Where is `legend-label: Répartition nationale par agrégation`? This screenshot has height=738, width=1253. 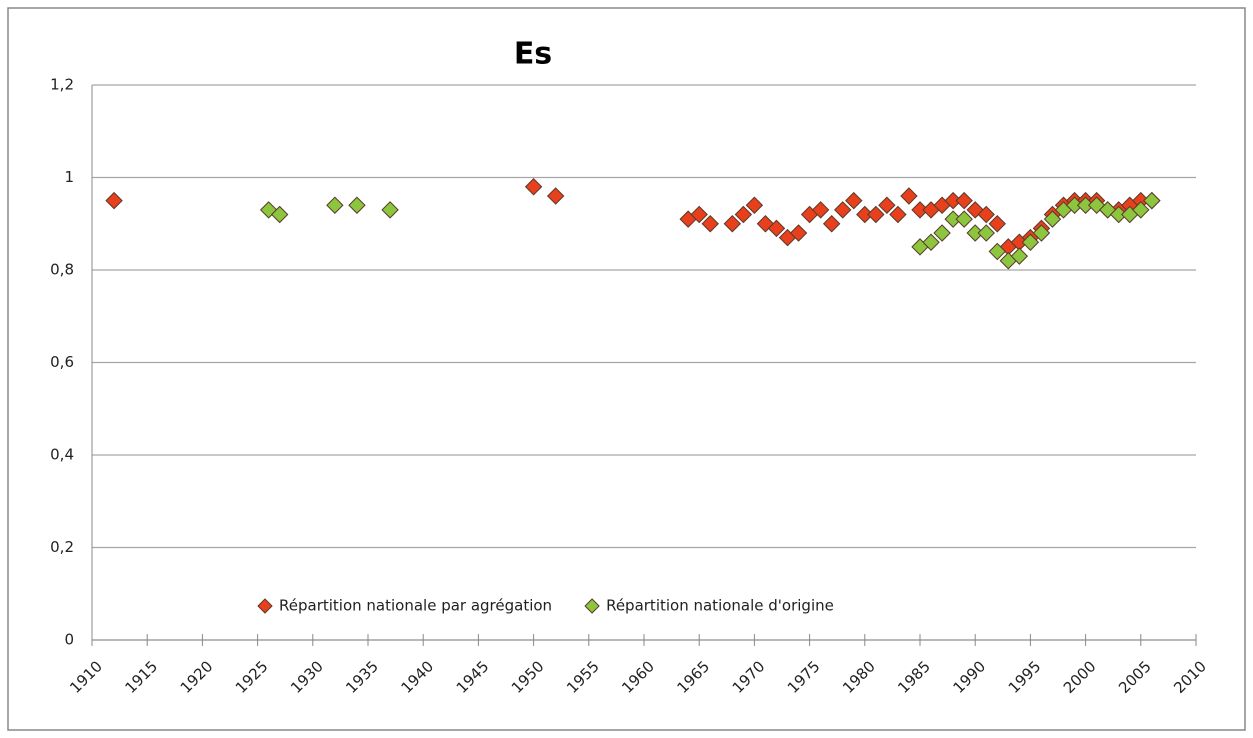
legend-label: Répartition nationale par agrégation is located at coordinates (415, 606).